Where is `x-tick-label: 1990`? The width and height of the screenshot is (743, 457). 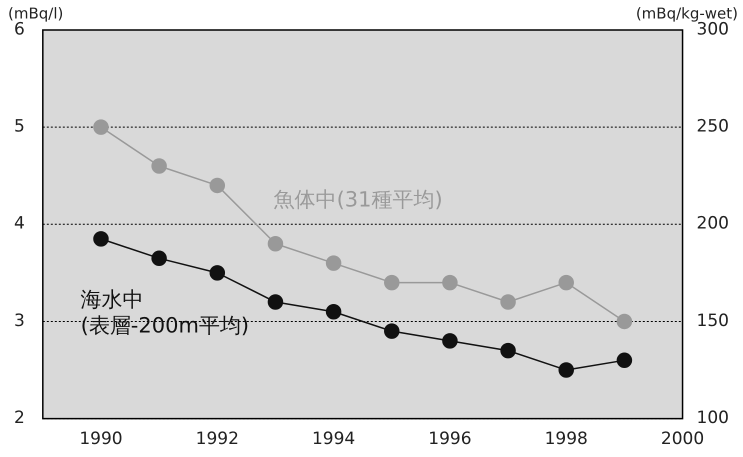
x-tick-label: 1990 is located at coordinates (101, 439).